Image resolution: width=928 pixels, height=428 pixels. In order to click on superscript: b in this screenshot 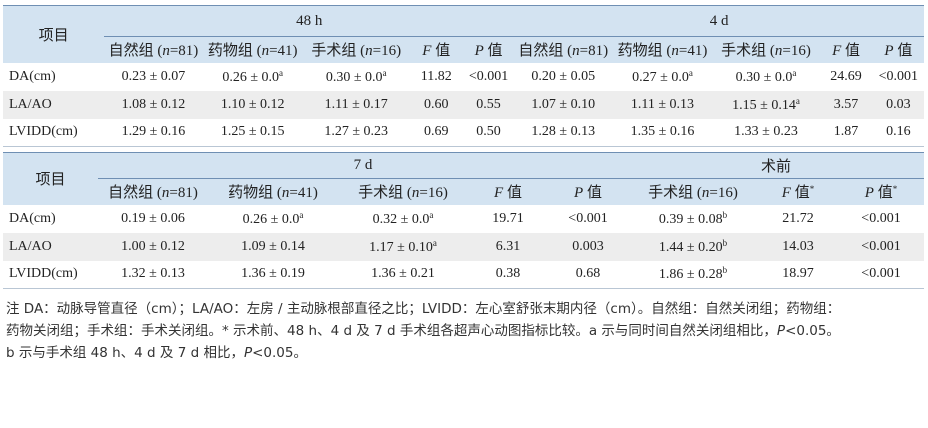, I will do `click(725, 270)`.